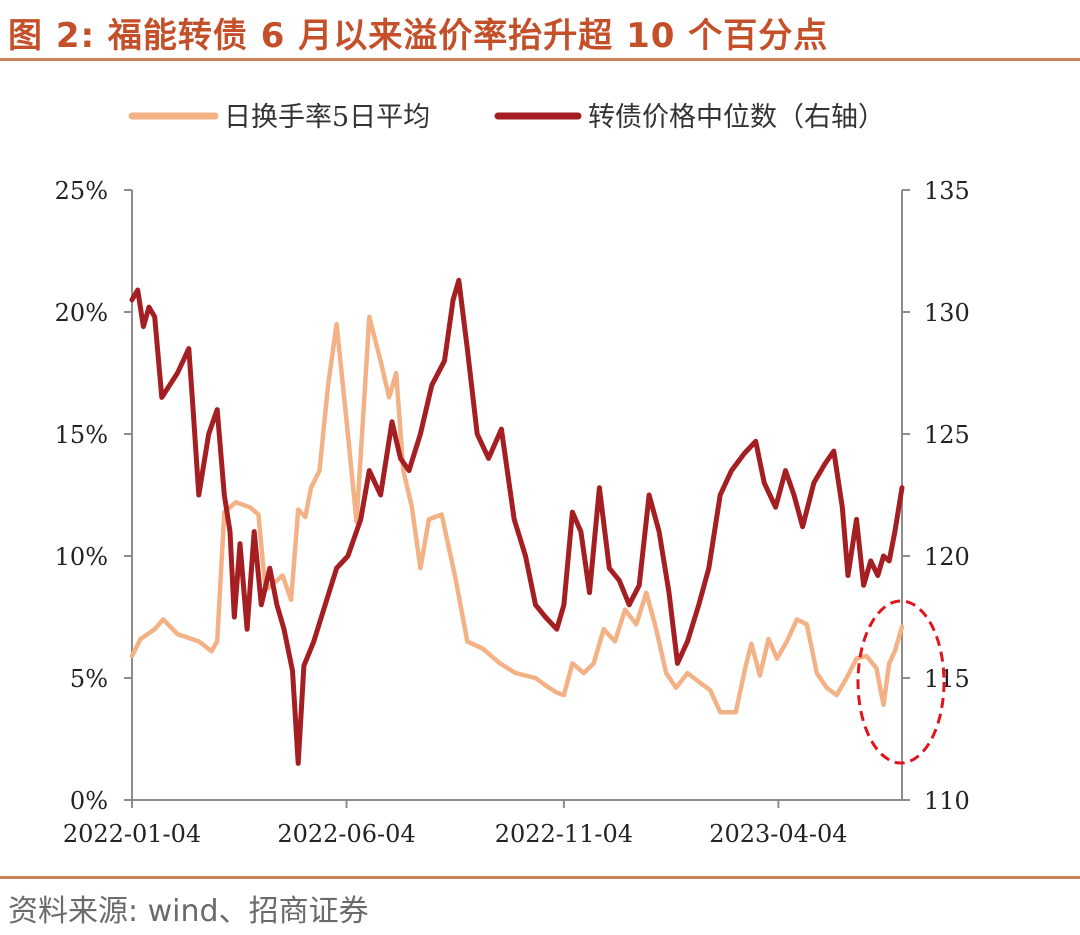 Image resolution: width=1080 pixels, height=935 pixels. Describe the element at coordinates (947, 313) in the screenshot. I see `right-tick-label: 130` at that location.